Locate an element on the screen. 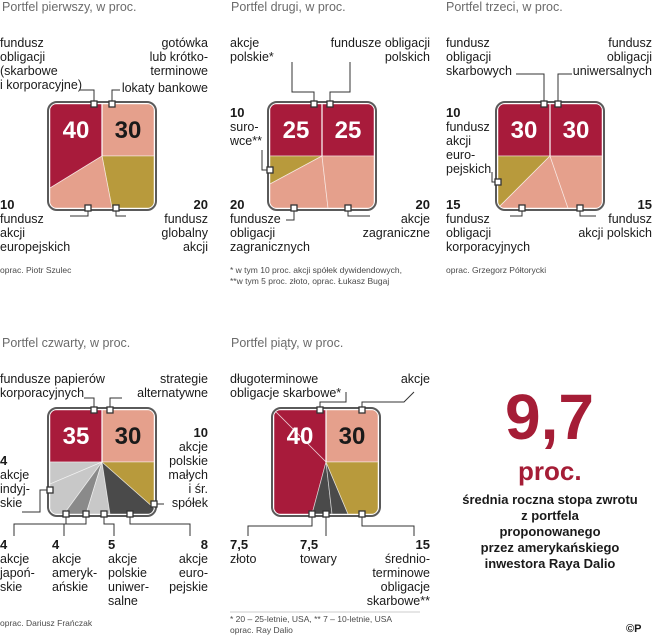 Image resolution: width=652 pixels, height=640 pixels. p4-slices is located at coordinates (102, 462).